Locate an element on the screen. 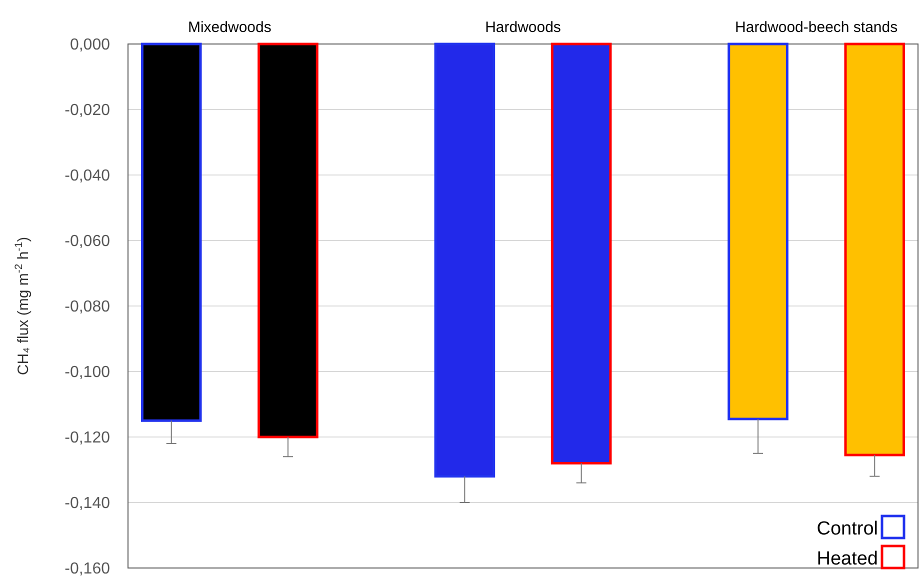 Image resolution: width=920 pixels, height=576 pixels. y-tick-label: -0,160 is located at coordinates (87, 568).